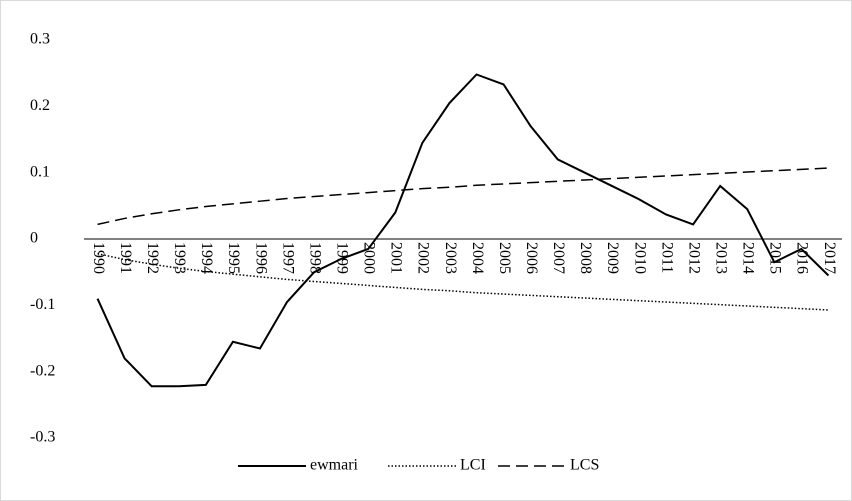 The width and height of the screenshot is (852, 501). Describe the element at coordinates (396, 258) in the screenshot. I see `x-tick-label: 2001` at that location.